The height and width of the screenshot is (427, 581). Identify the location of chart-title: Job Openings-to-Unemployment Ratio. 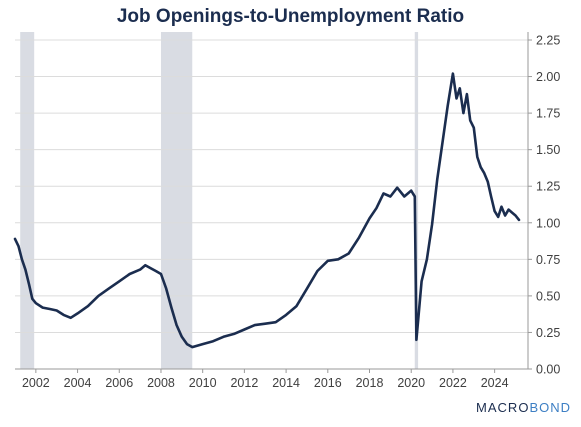
(290, 16).